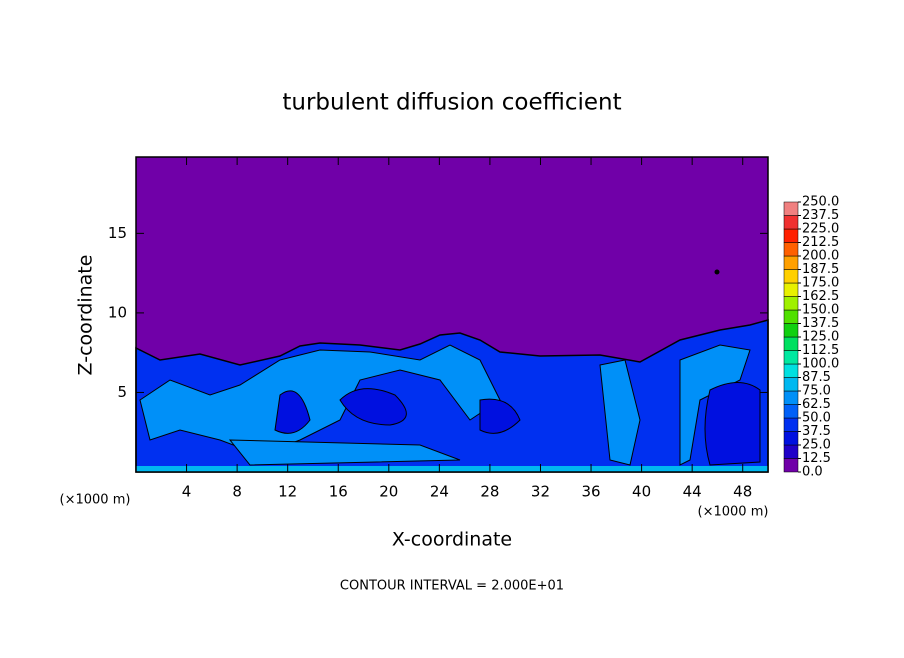  I want to click on colorbar-label: 187.5, so click(820, 269).